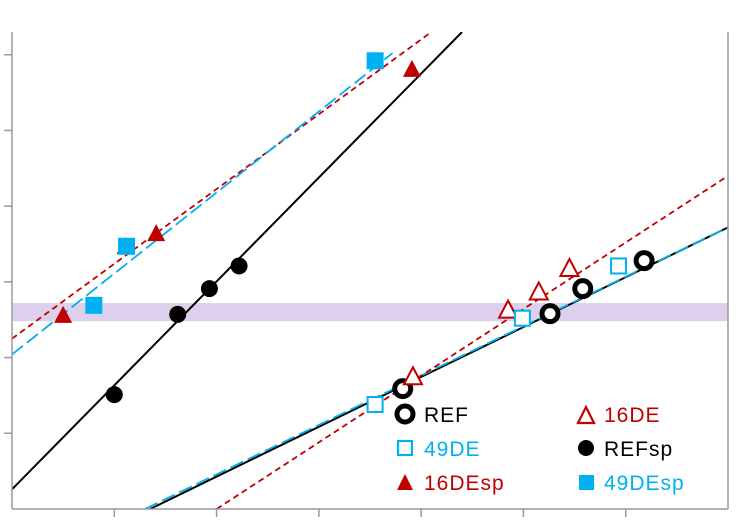  What do you see at coordinates (452, 449) in the screenshot?
I see `legend-label-49de: 49DE` at bounding box center [452, 449].